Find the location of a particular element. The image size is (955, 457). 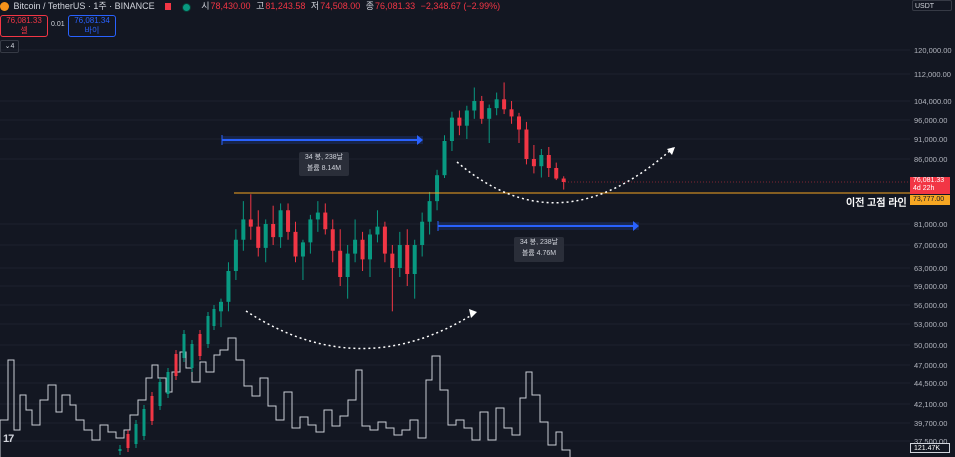

close-label: 종 is located at coordinates (370, 6).